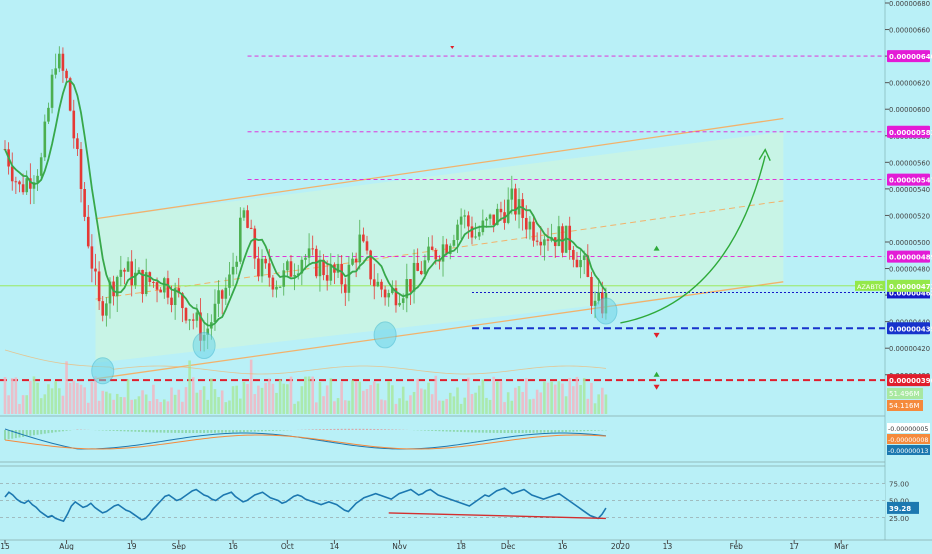  I want to click on time-tick-label: Nov, so click(399, 546).